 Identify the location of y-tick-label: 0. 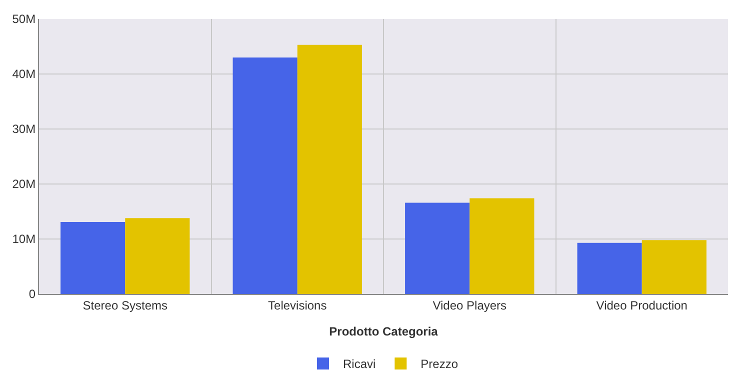
(32, 294).